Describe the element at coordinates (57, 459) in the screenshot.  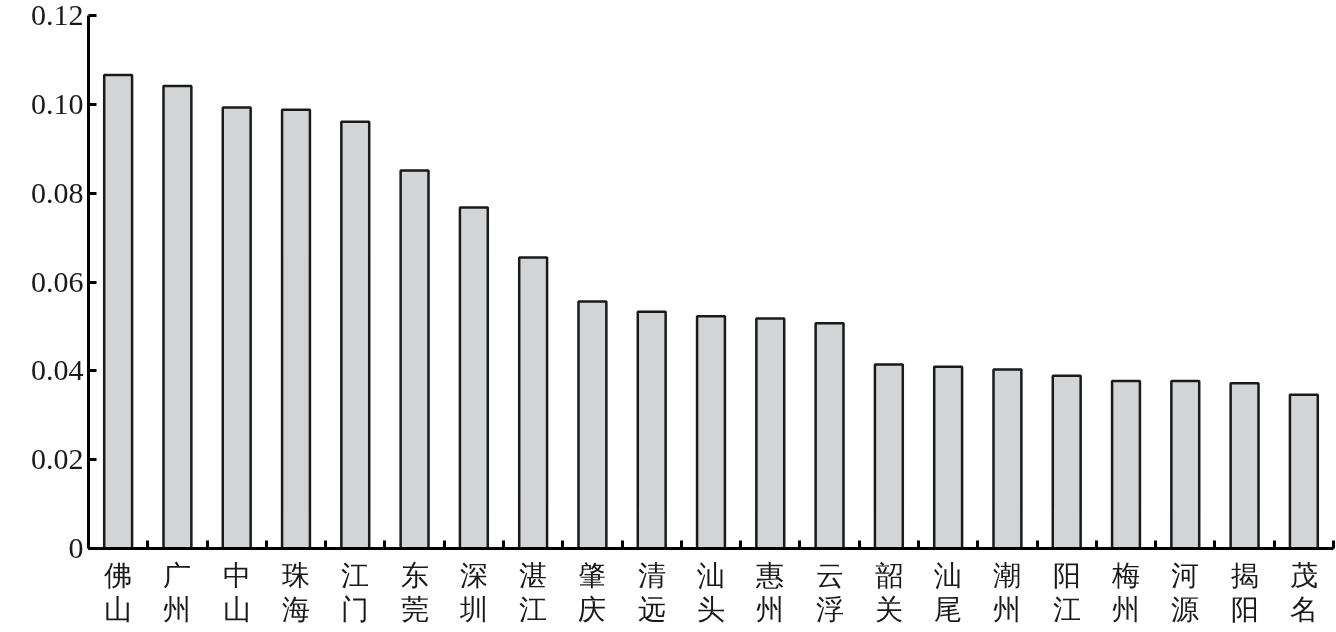
I see `y-tick-label: 0.02` at that location.